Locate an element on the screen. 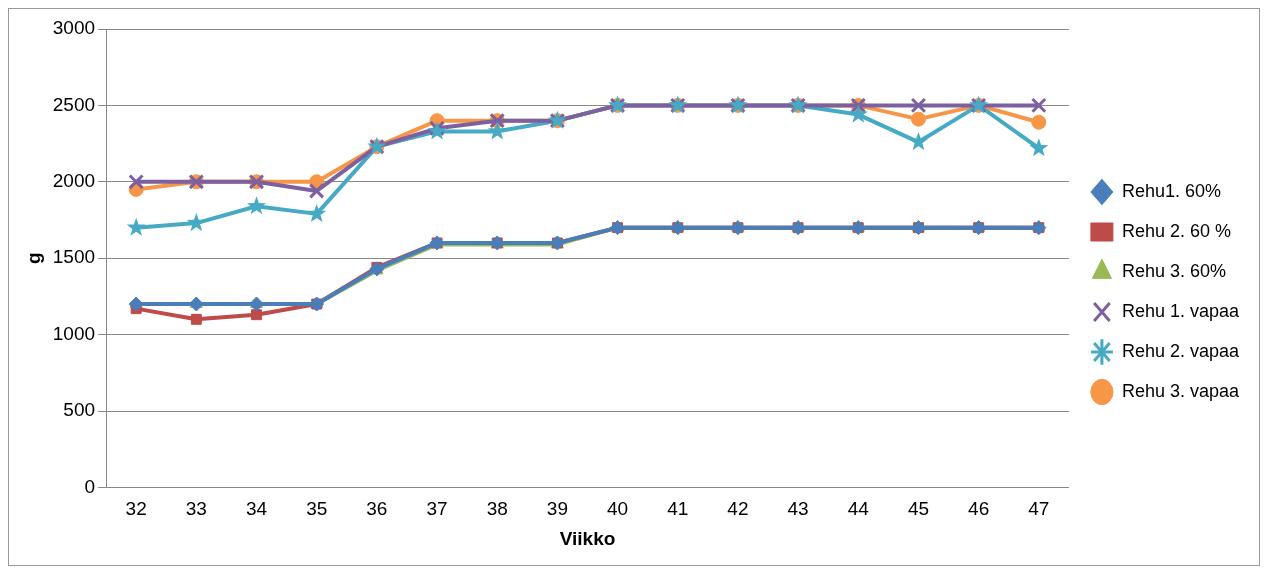 This screenshot has height=574, width=1268. x-tick-label: 34 is located at coordinates (256, 509).